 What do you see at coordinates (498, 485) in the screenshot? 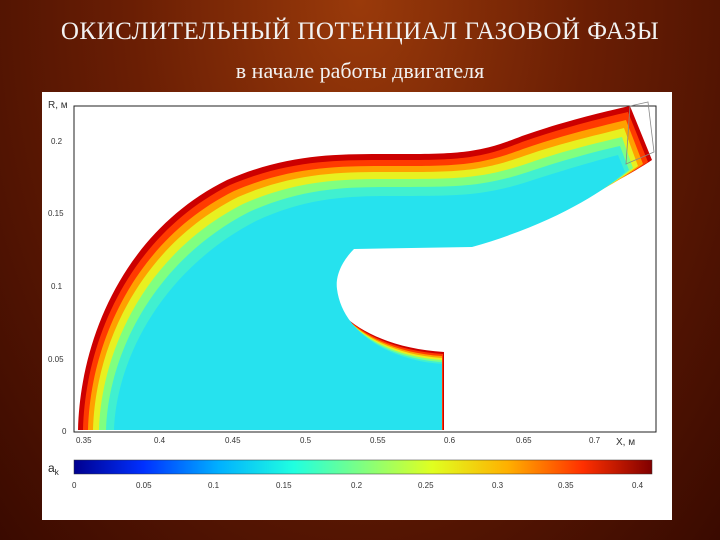
I see `colorbar-tick: 0.3` at bounding box center [498, 485].